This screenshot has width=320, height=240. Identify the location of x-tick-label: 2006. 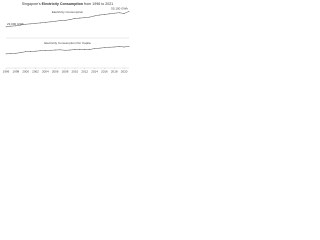
(55, 71).